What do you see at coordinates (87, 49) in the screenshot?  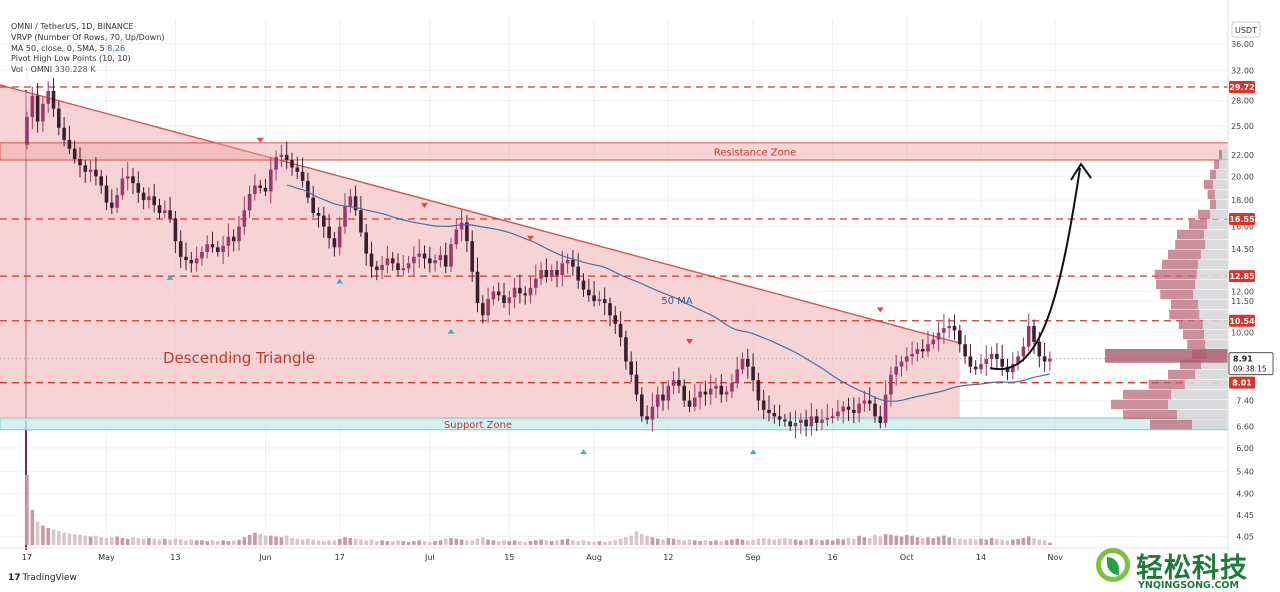 I see `legend-ma: MA 50, close, 0, SMA, 5 8.26` at bounding box center [87, 49].